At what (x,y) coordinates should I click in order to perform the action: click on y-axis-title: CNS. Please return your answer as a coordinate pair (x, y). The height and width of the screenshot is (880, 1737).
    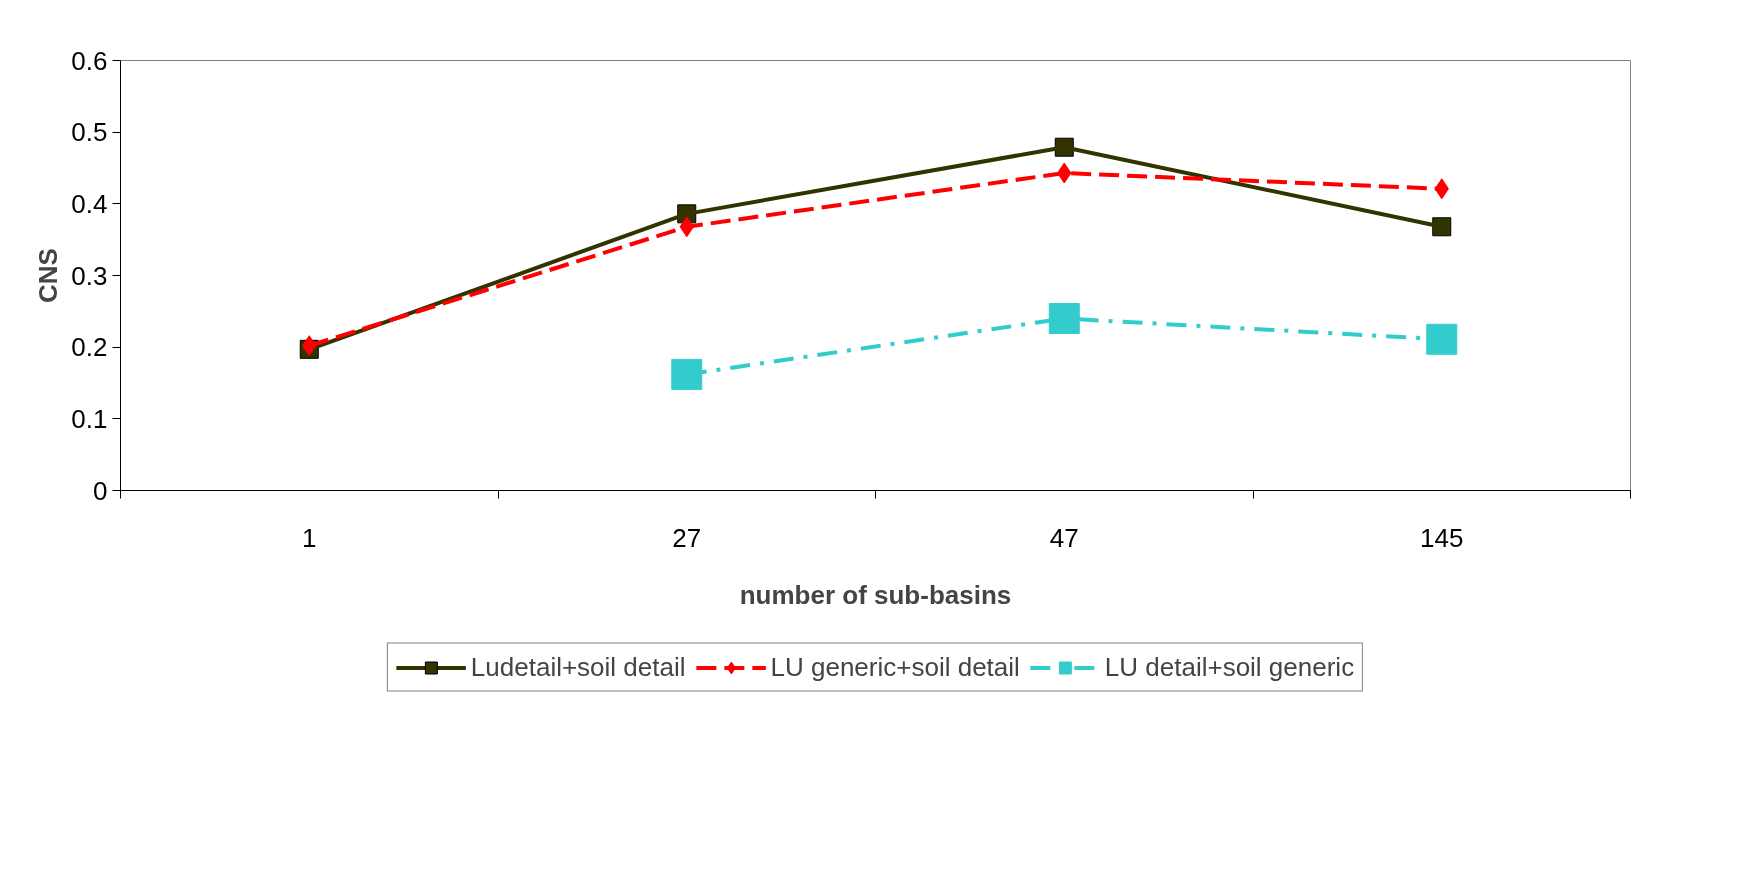
    Looking at the image, I should click on (48, 275).